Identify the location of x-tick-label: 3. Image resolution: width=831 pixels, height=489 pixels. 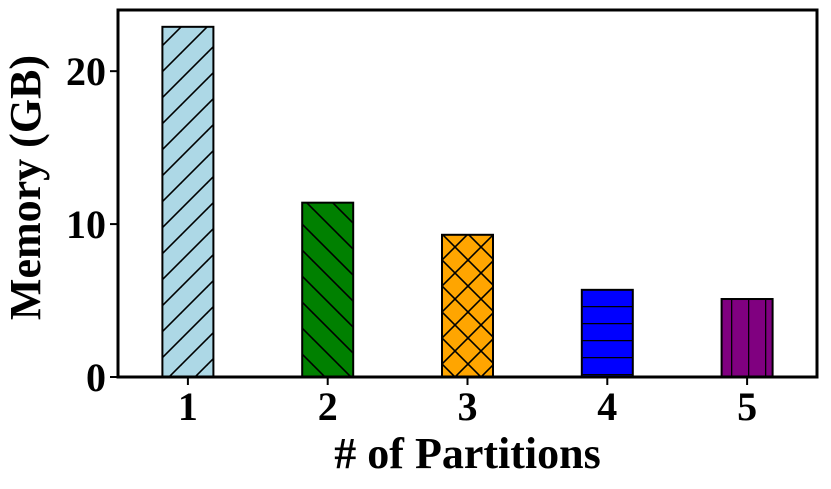
(468, 406).